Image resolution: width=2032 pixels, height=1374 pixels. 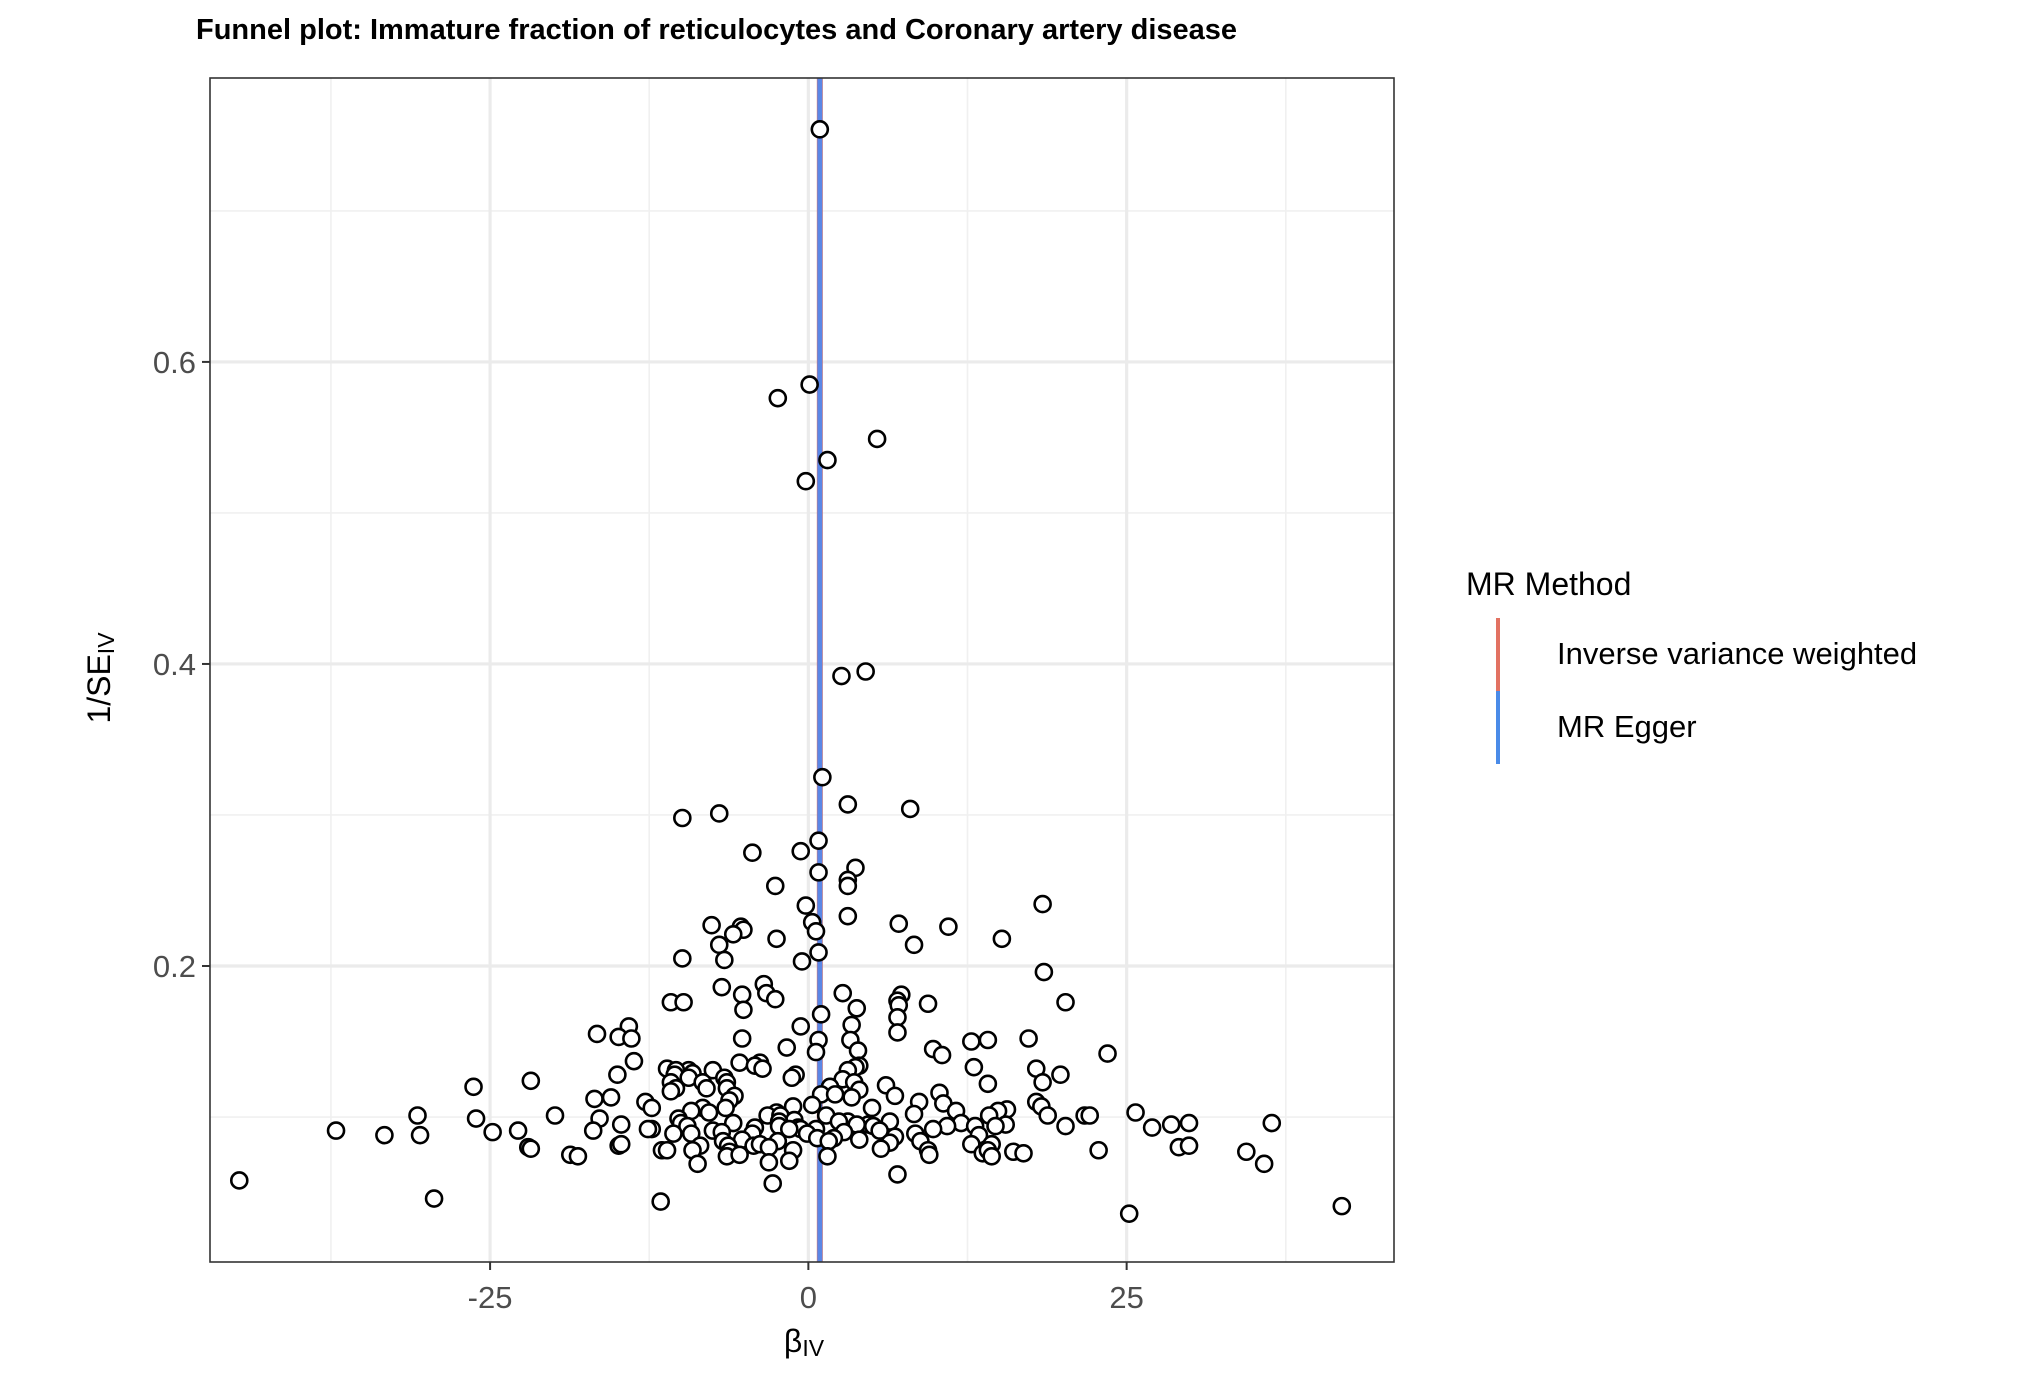 What do you see at coordinates (174, 966) in the screenshot?
I see `y-tick-label: 0.2` at bounding box center [174, 966].